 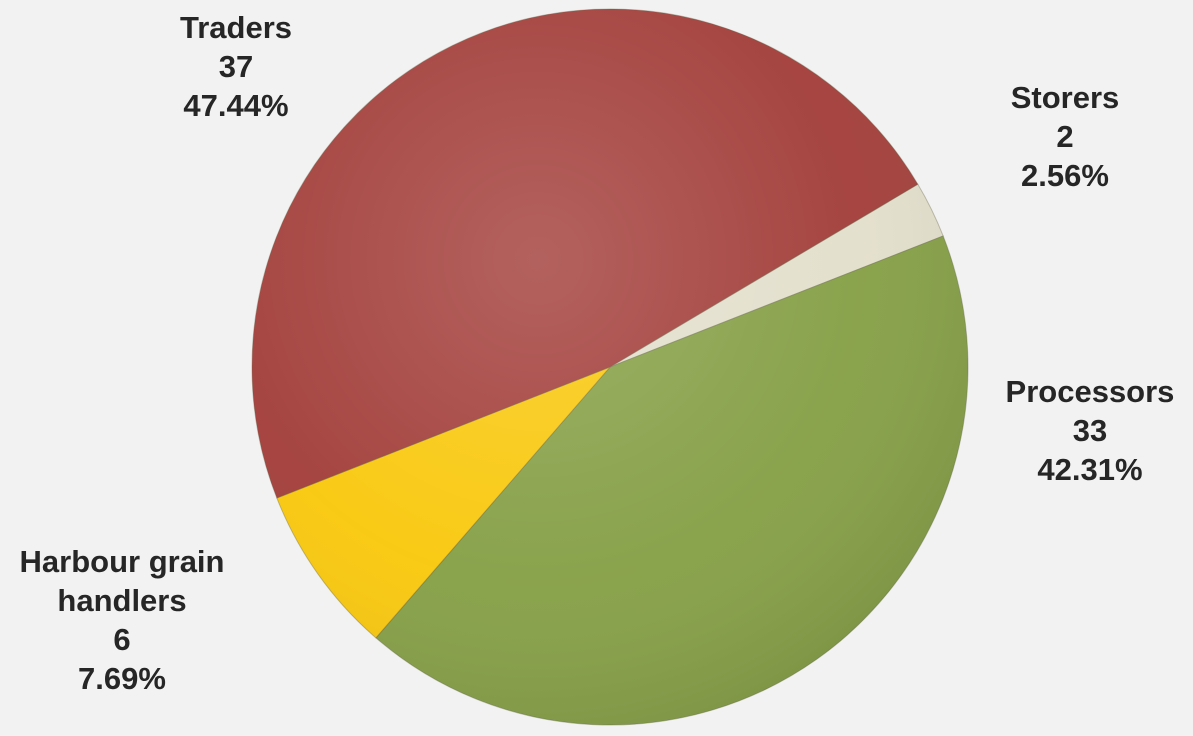 What do you see at coordinates (1065, 97) in the screenshot?
I see `label-name-storers-0: Storers` at bounding box center [1065, 97].